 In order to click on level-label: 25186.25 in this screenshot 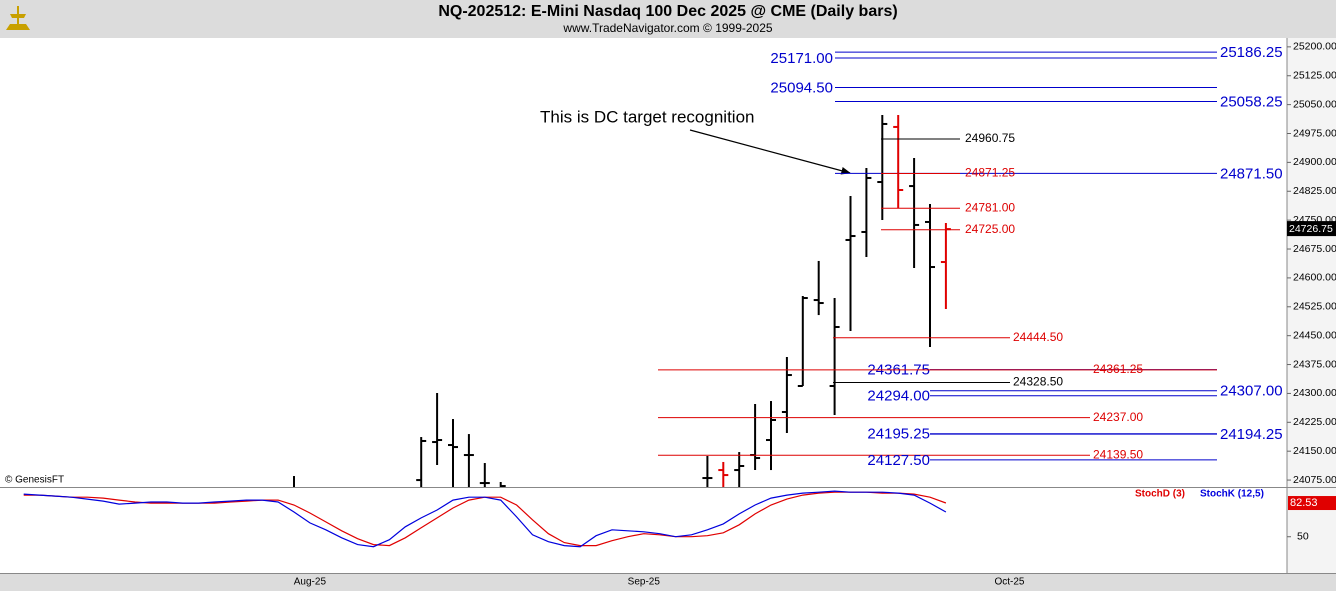, I will do `click(1251, 52)`.